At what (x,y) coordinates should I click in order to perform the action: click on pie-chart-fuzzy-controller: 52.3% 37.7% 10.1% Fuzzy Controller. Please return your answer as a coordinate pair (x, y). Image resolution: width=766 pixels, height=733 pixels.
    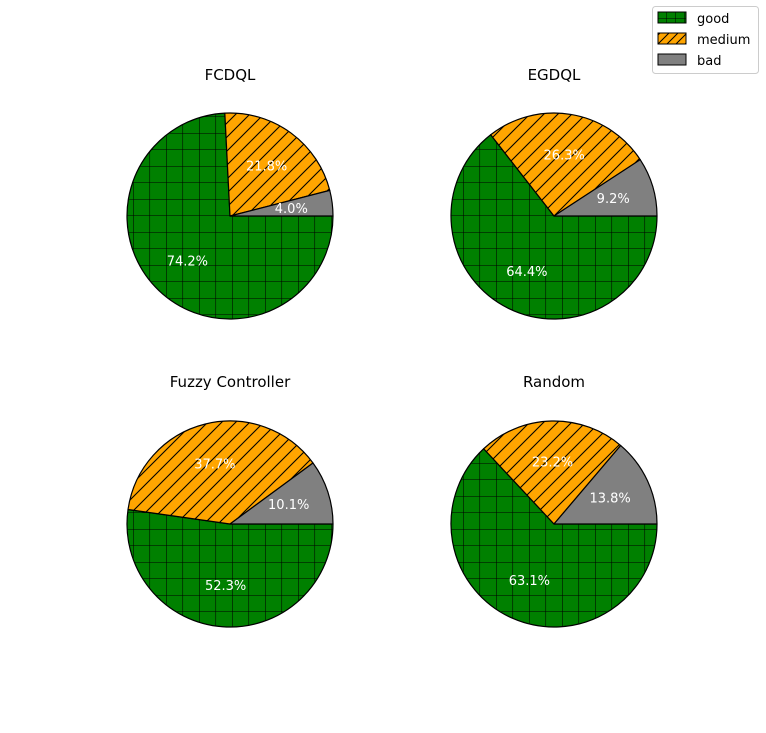
    Looking at the image, I should click on (230, 500).